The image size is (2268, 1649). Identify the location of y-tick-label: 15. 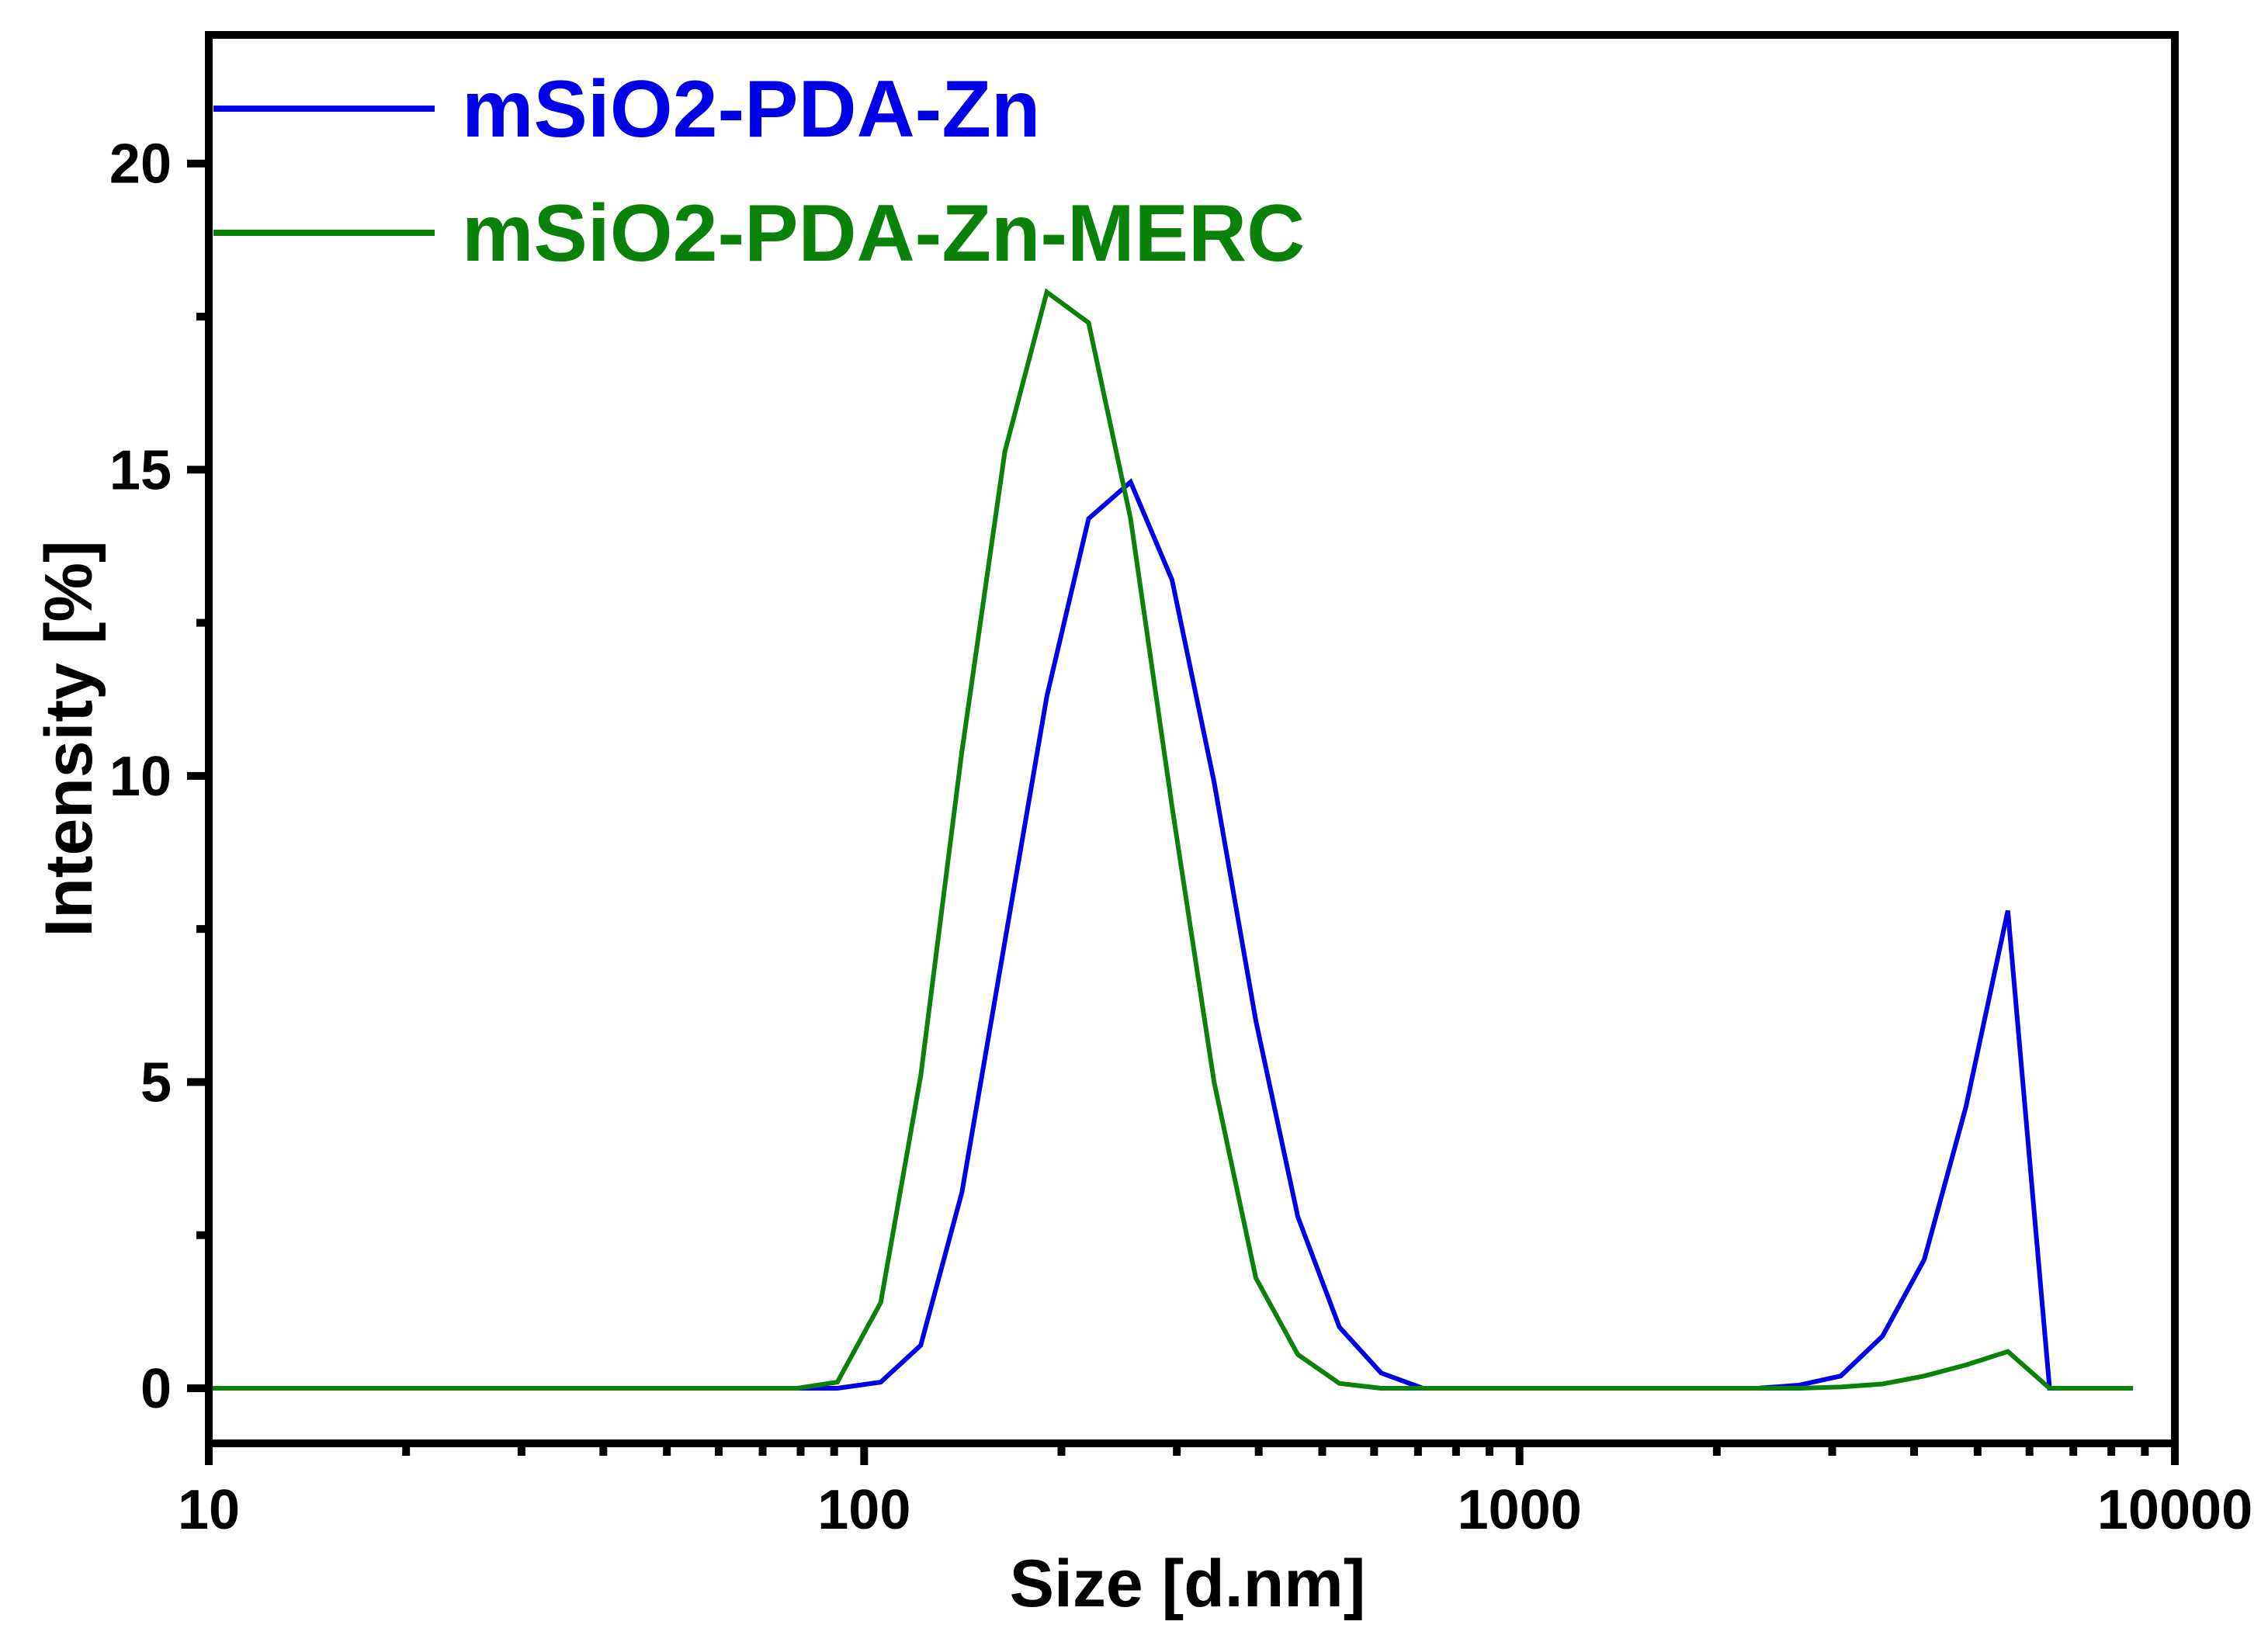
(140, 470).